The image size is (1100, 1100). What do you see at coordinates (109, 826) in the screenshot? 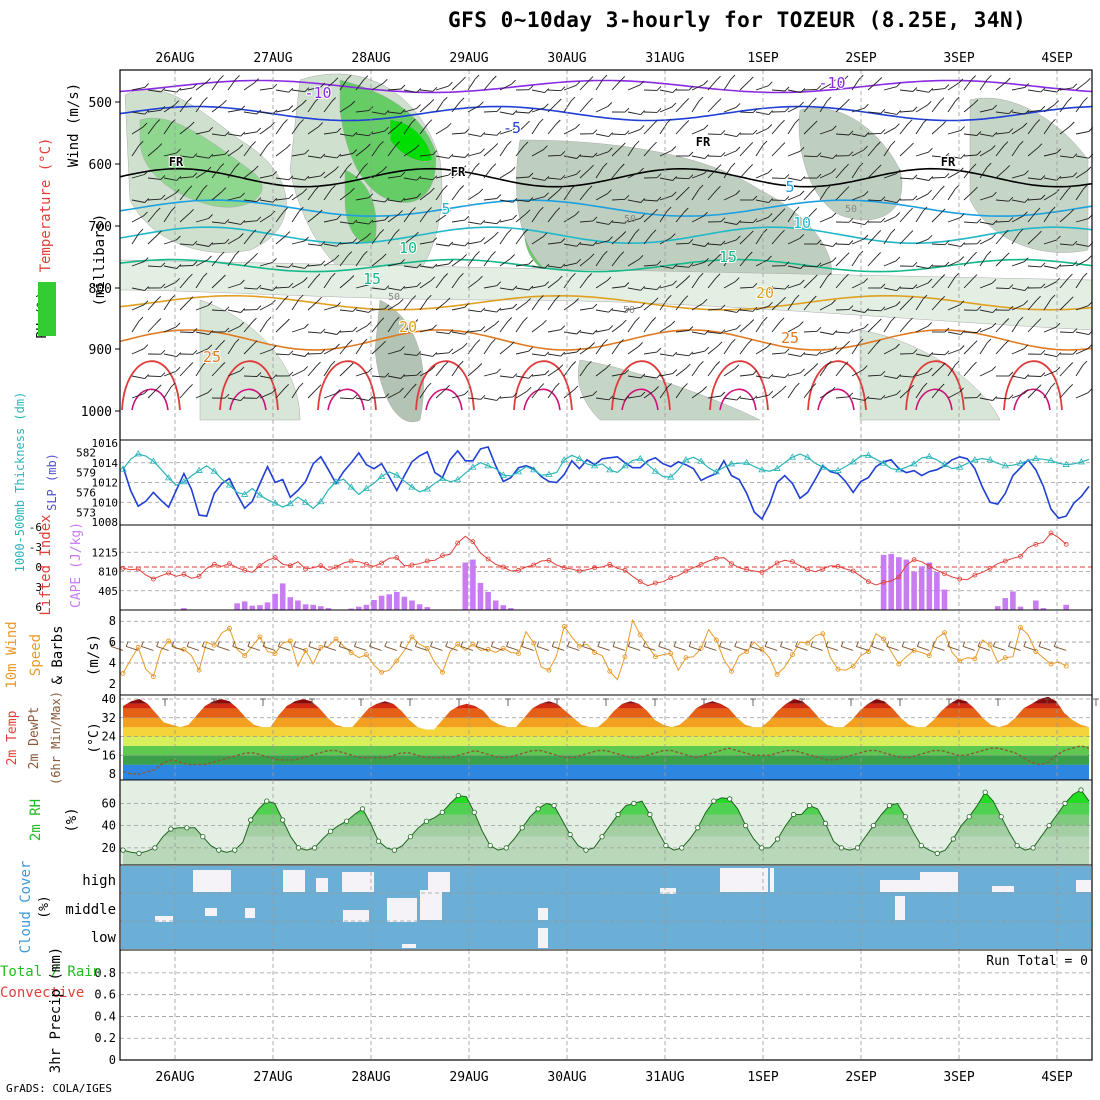
I see `rh-tick-label: 40` at bounding box center [109, 826].